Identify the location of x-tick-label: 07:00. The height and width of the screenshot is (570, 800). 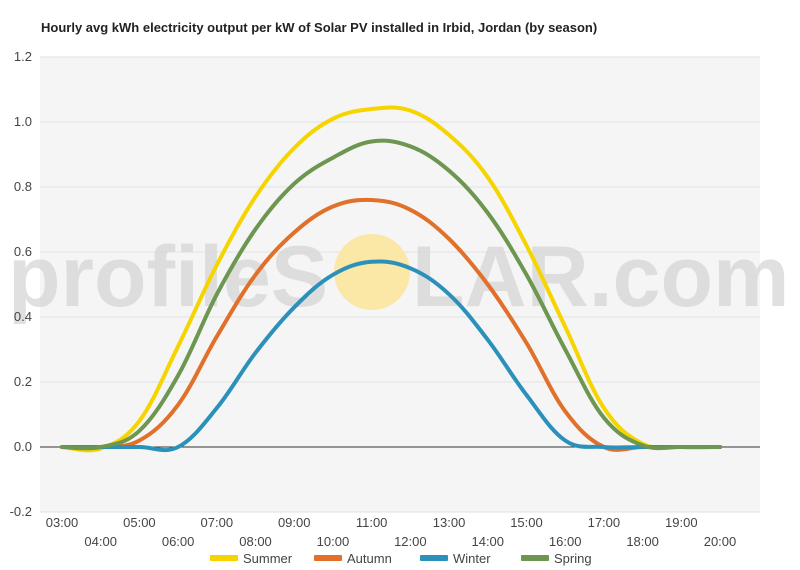
(217, 522).